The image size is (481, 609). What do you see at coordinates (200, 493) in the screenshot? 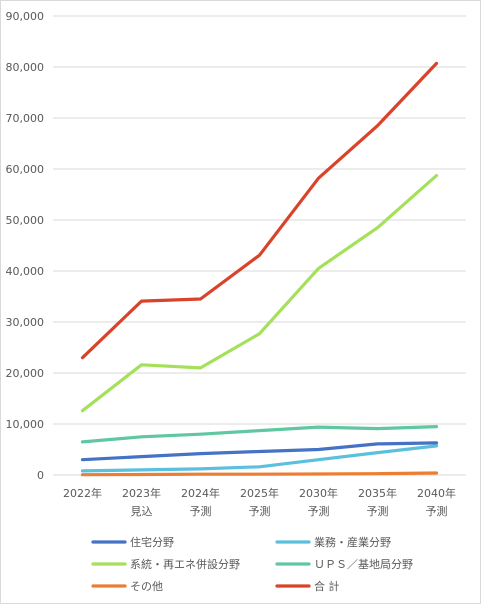
I see `x-tick-label-line: 2024年` at bounding box center [200, 493].